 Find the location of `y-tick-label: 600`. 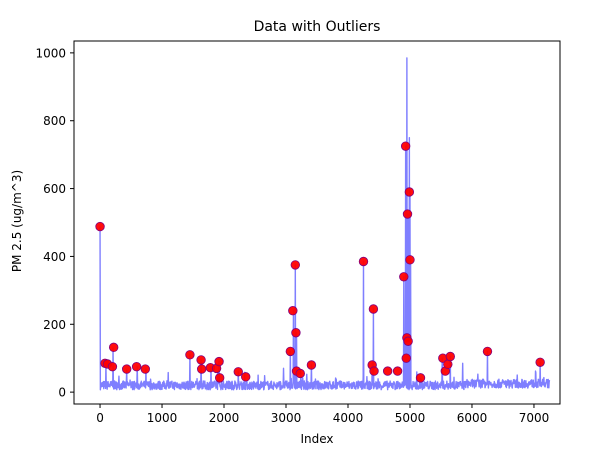

y-tick-label: 600 is located at coordinates (54, 189).